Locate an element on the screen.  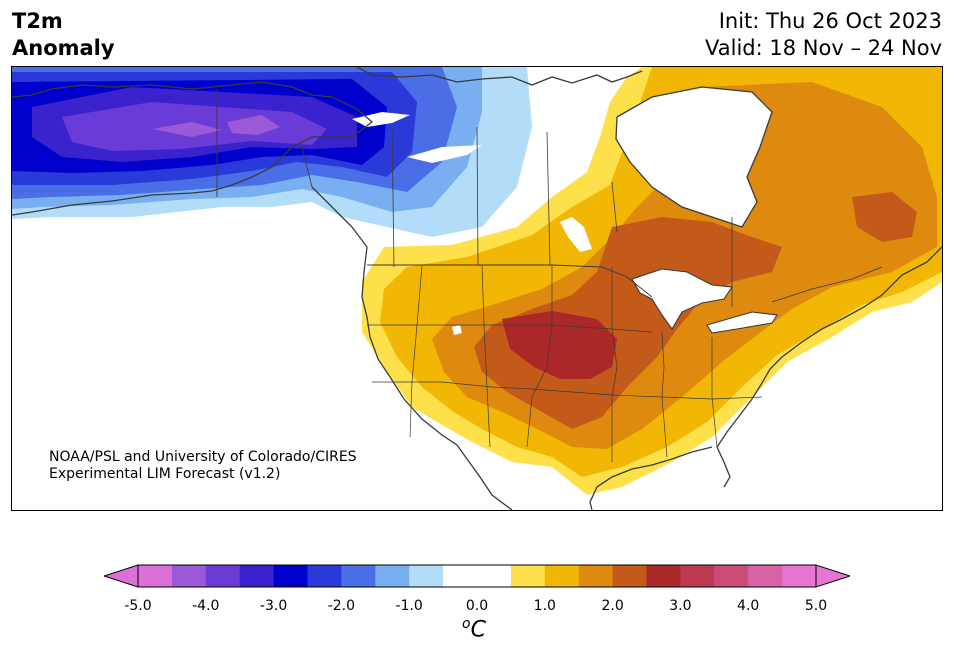
colorbar-tick-labels: -5.0 -4.0 -3.0 -2.0 -1.0 0.0 1.0 2.0 3.0 4.0 5.0 is located at coordinates (476, 608).